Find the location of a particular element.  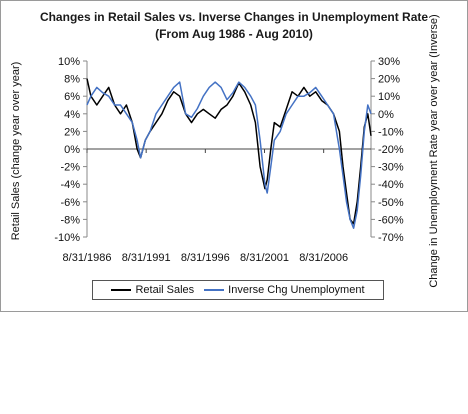

legend-swatch-unemployment is located at coordinates (214, 290).